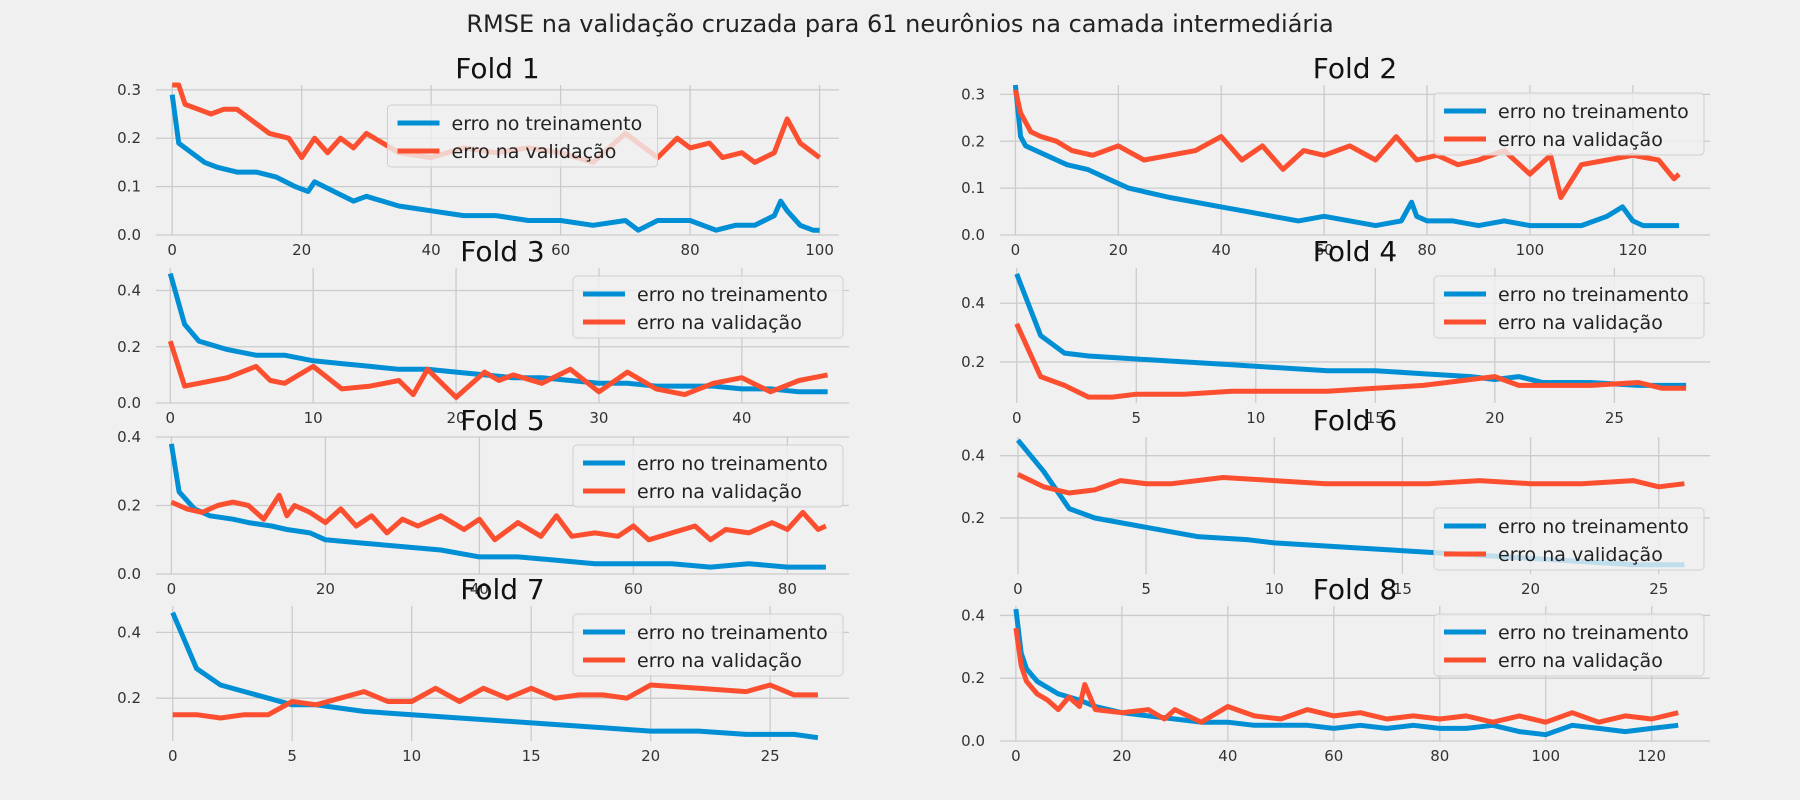  Describe the element at coordinates (1355, 420) in the screenshot. I see `plot-title: Fold 6` at that location.